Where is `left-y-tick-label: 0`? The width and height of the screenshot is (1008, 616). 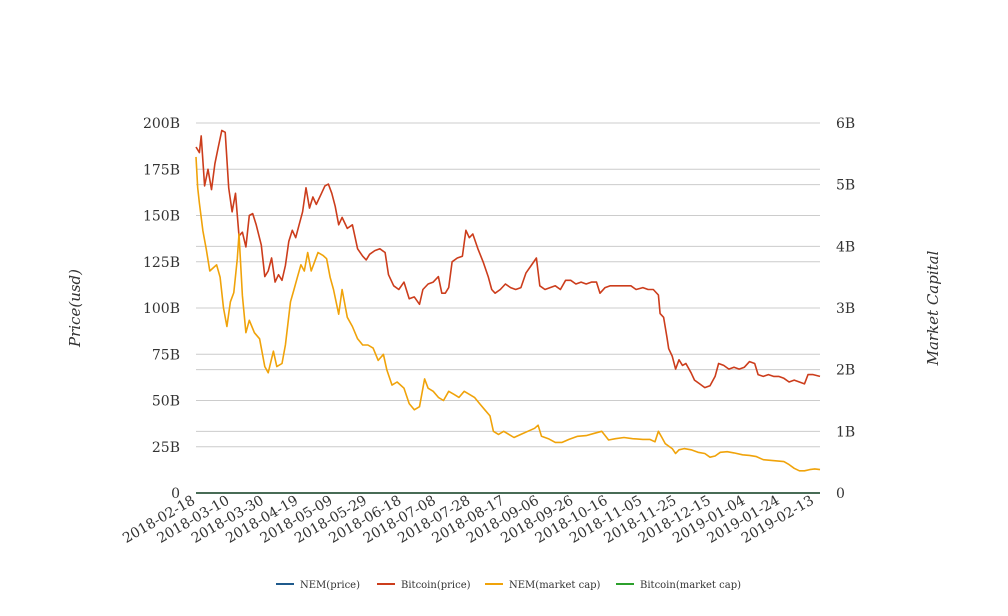 left-y-tick-label: 0 is located at coordinates (175, 494).